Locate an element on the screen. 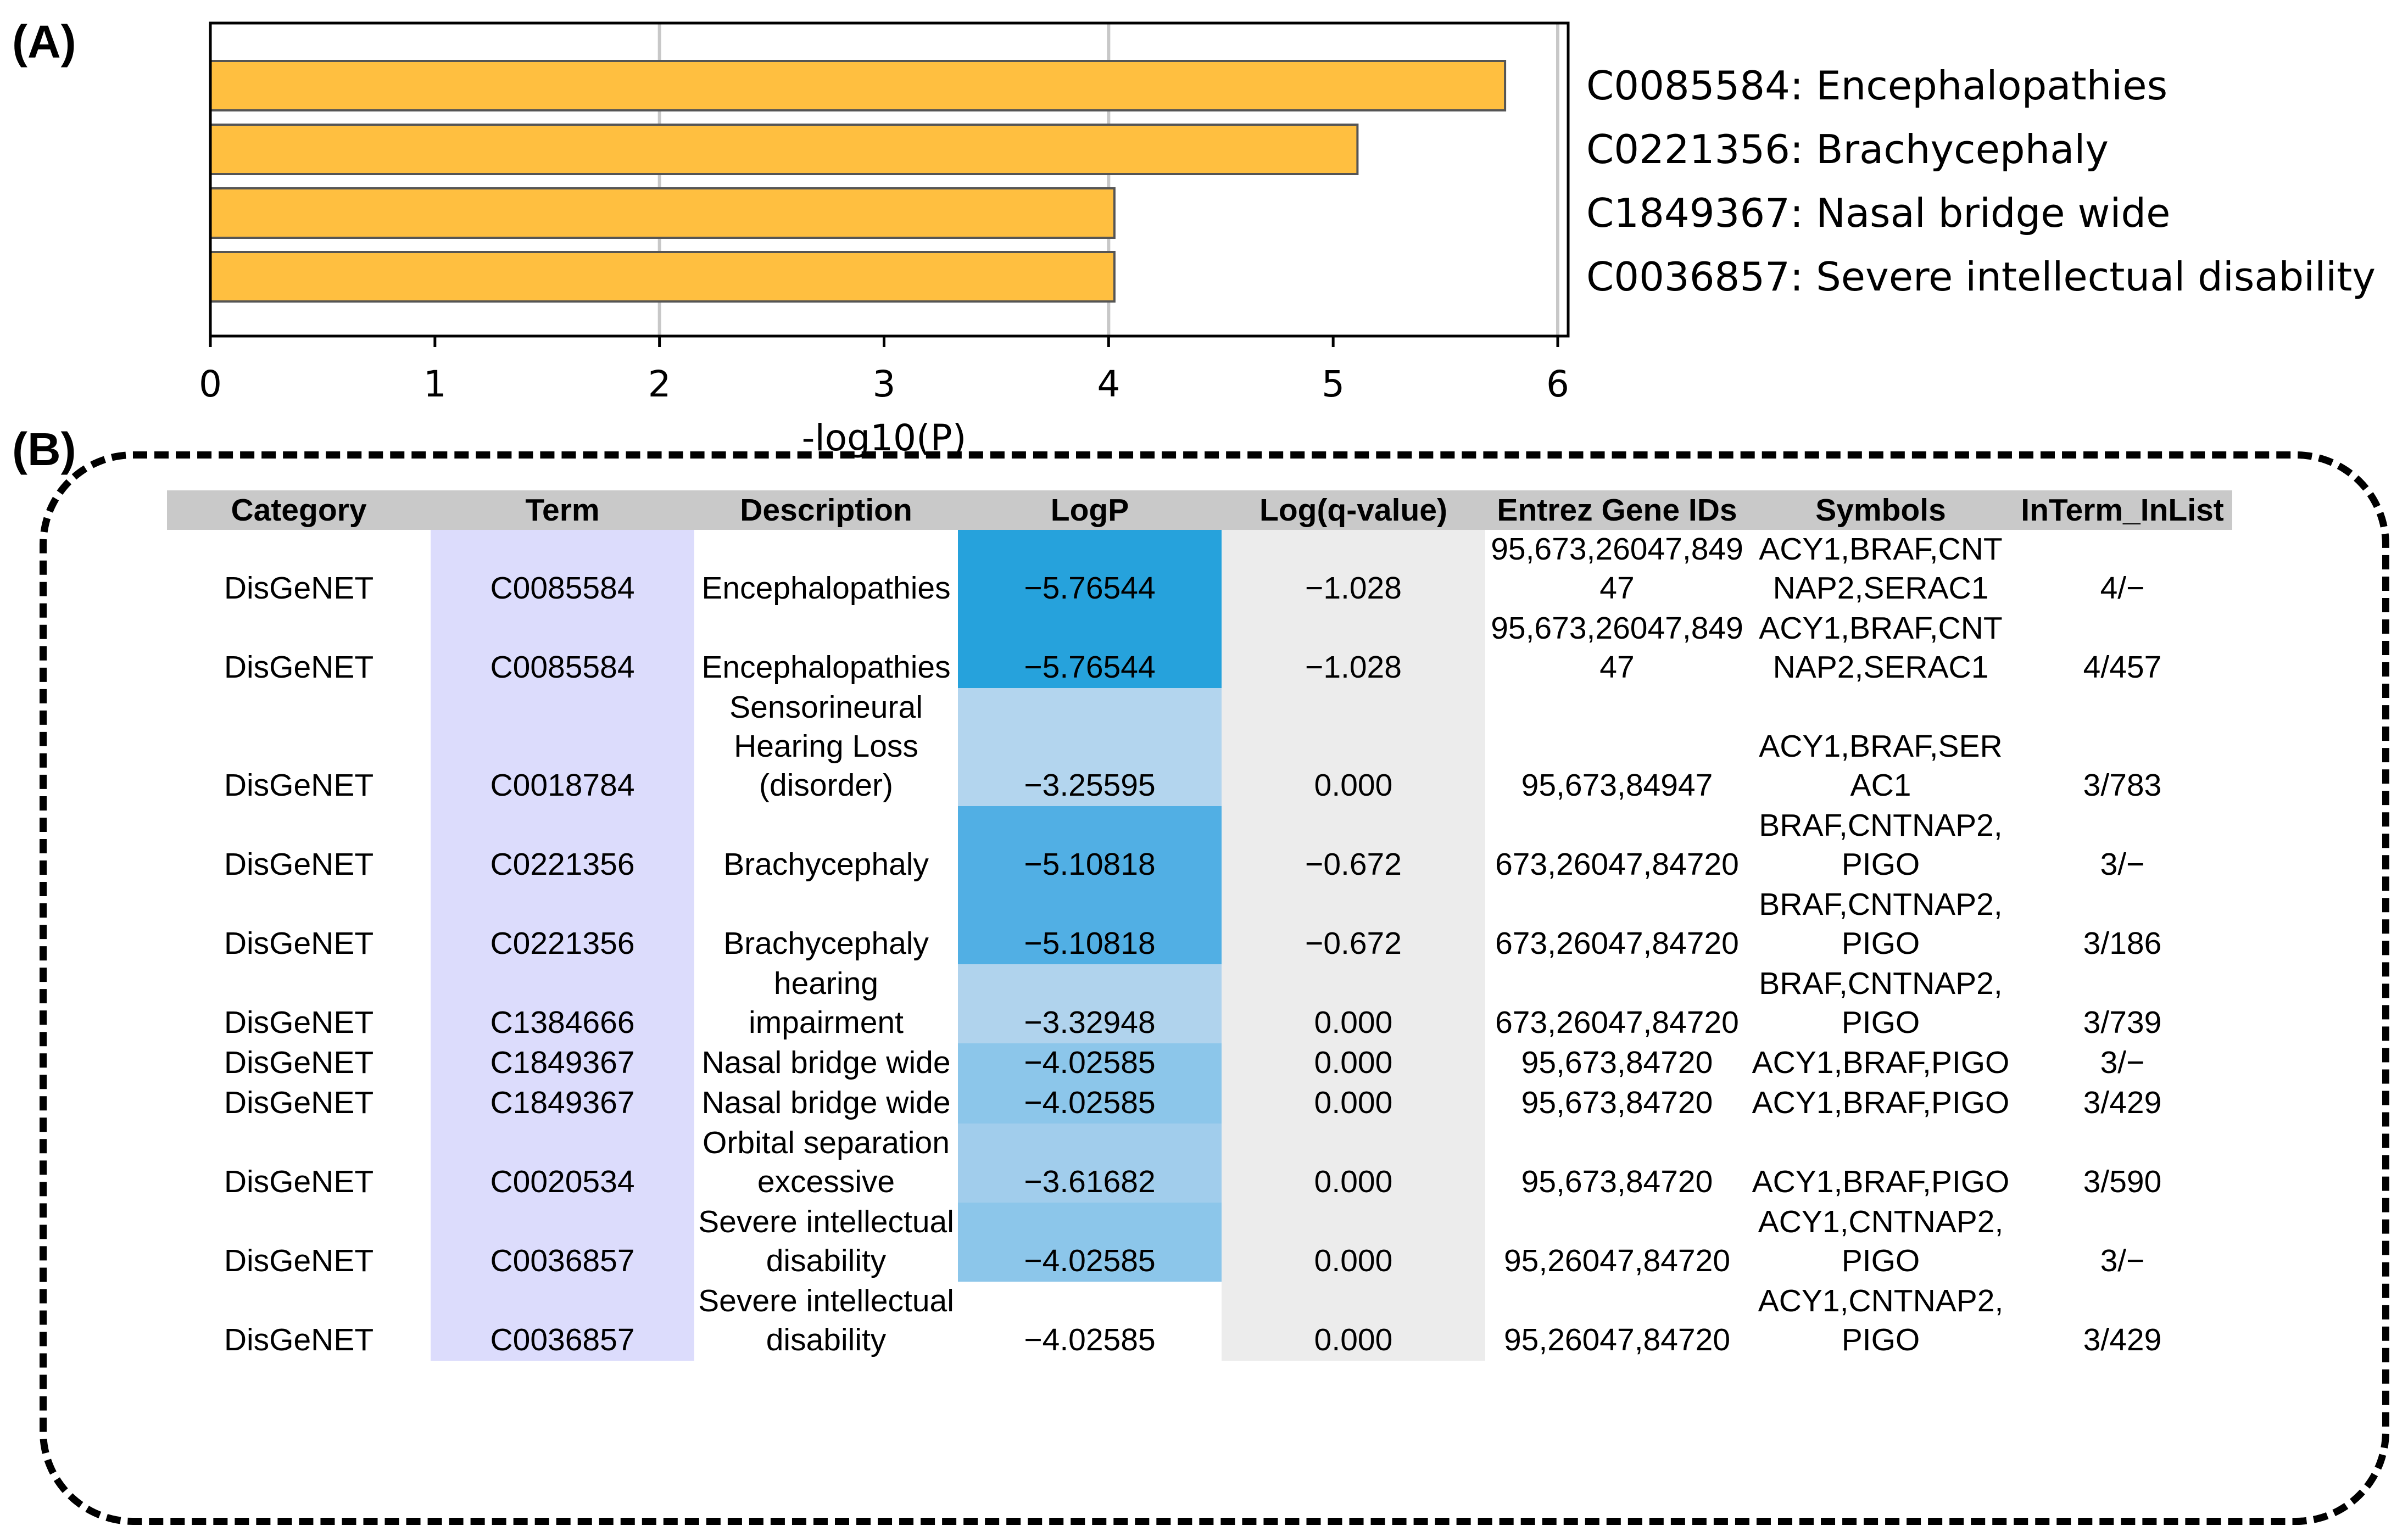  cell-interm-inlist: 3/590 is located at coordinates (2122, 1181).